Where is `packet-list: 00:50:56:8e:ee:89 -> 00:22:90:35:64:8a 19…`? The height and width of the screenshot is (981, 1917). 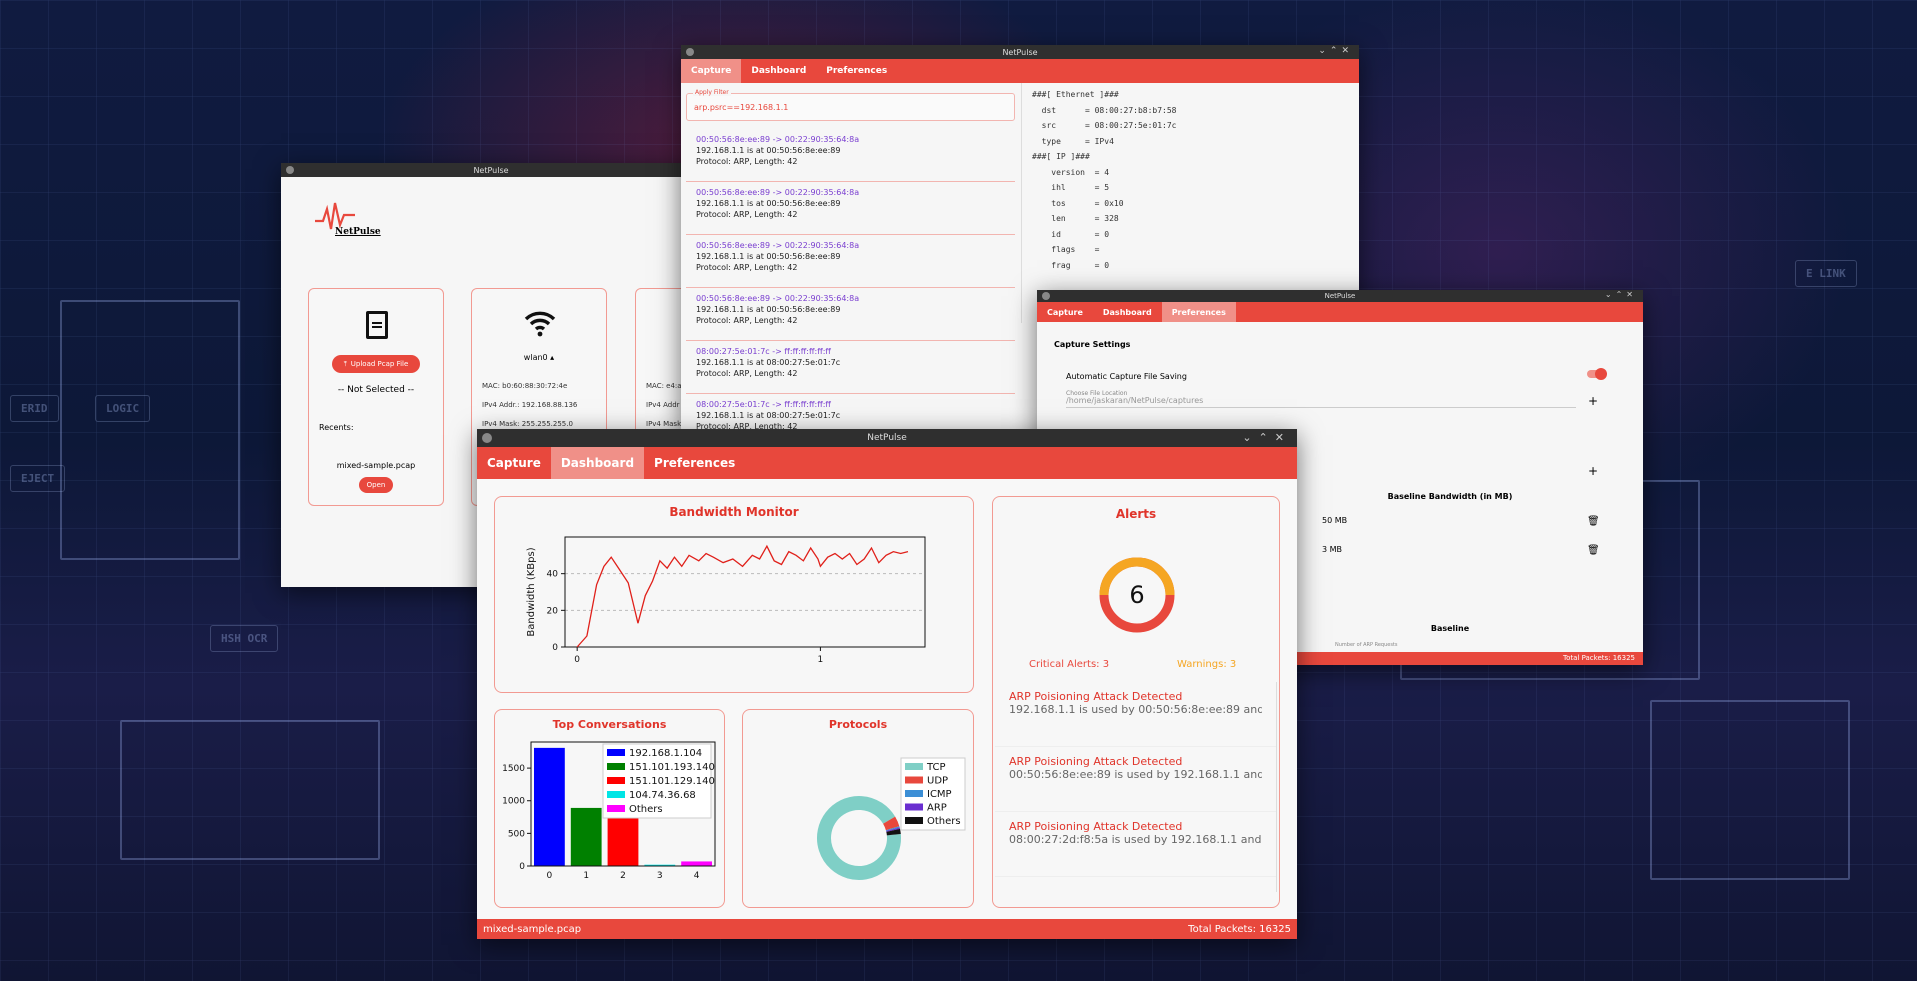
packet-list: 00:50:56:8e:ee:89 -> 00:22:90:35:64:8a 19… is located at coordinates (850, 282).